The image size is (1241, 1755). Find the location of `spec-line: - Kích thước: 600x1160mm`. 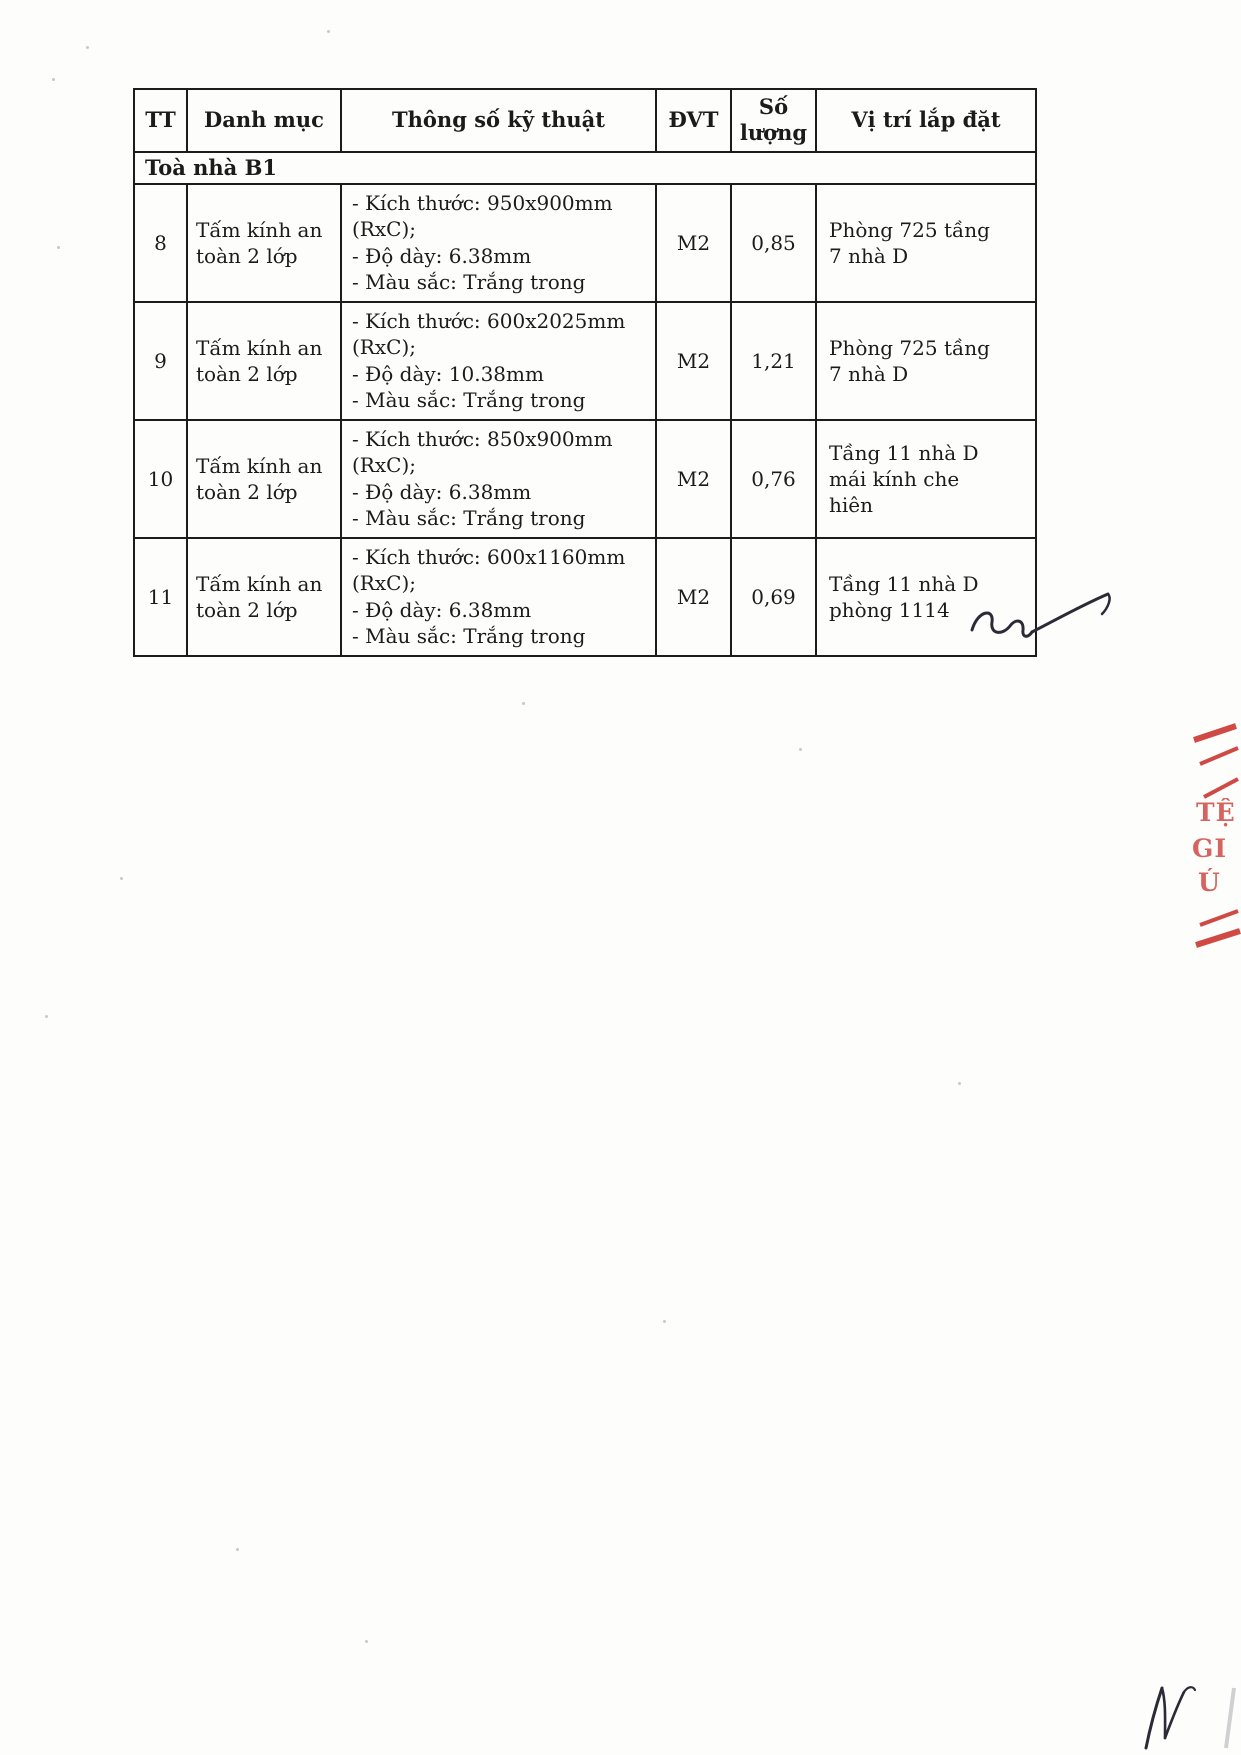

spec-line: - Kích thước: 600x1160mm is located at coordinates (489, 556).